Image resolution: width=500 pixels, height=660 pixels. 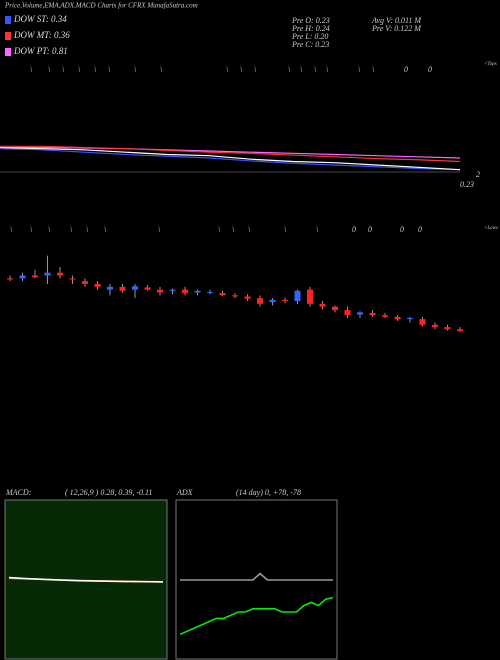 What do you see at coordinates (41, 35) in the screenshot?
I see `legend-label: DOW MT: 0.36` at bounding box center [41, 35].